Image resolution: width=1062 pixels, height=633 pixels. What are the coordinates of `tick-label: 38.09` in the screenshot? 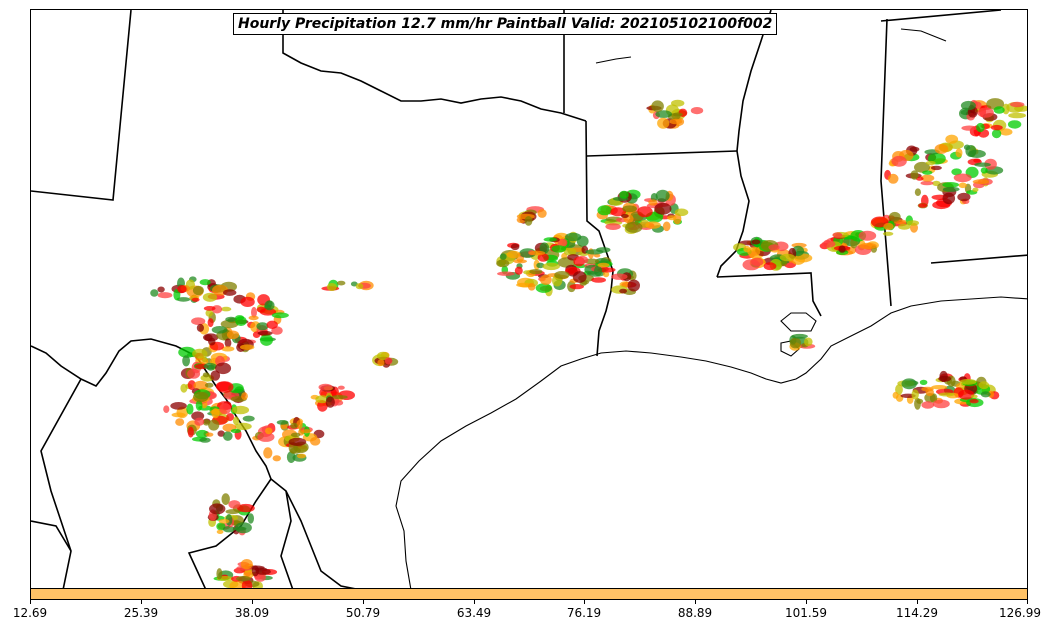 It's located at (252, 613).